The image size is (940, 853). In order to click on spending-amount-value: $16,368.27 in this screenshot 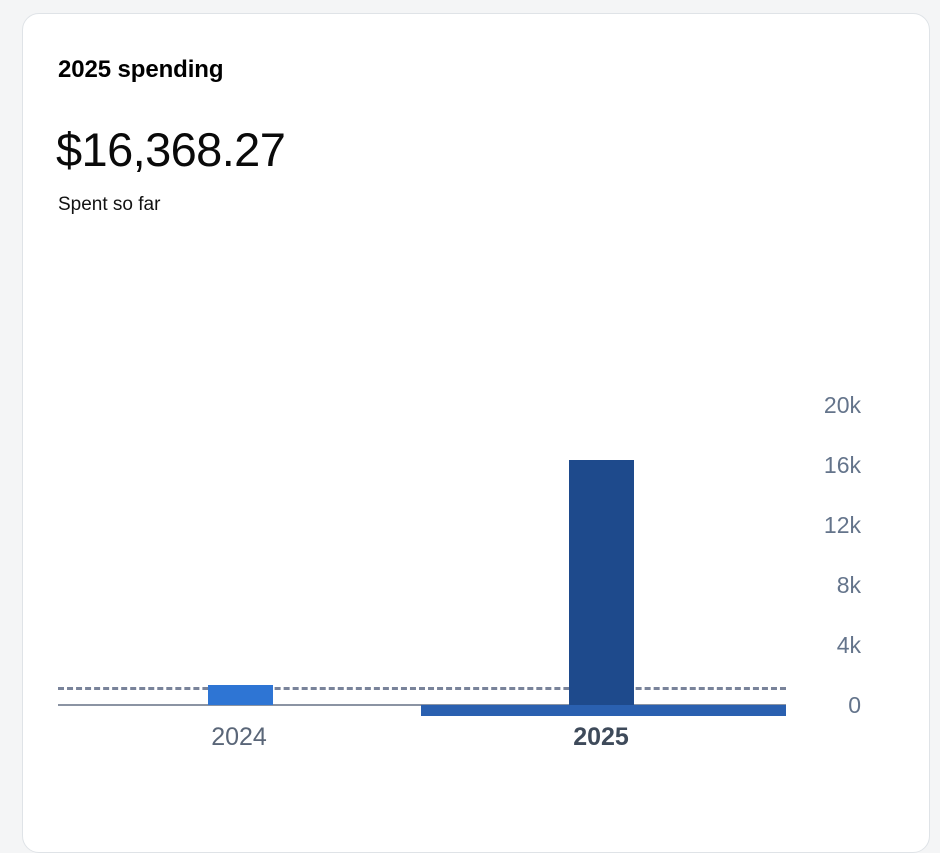, I will do `click(171, 149)`.